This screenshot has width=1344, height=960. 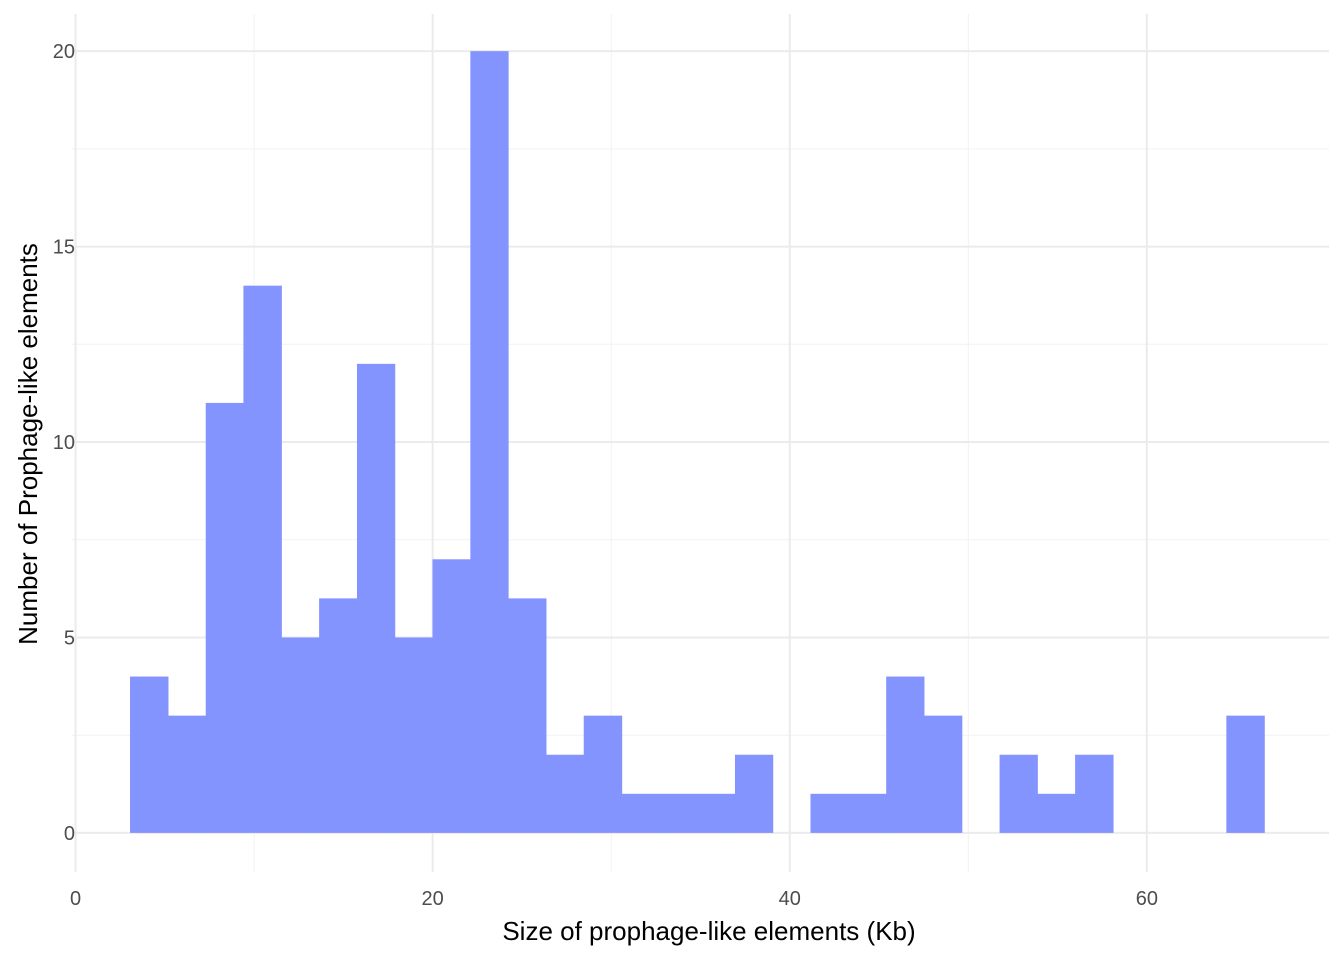 I want to click on x-tick-label-1: 20, so click(x=433, y=899).